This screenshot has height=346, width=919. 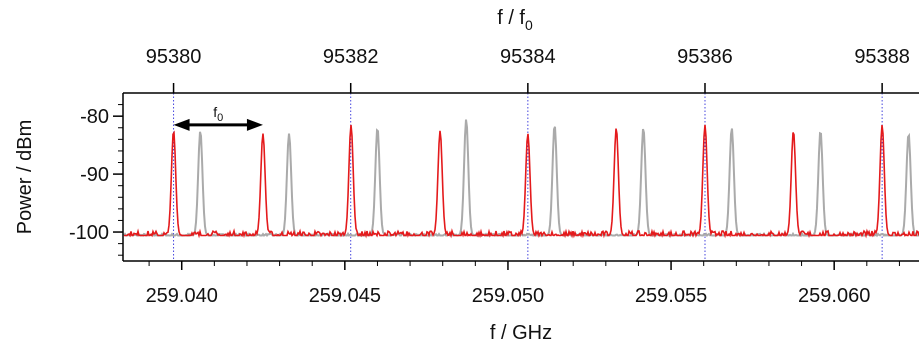 What do you see at coordinates (882, 57) in the screenshot?
I see `top-x-tick-label: 95388` at bounding box center [882, 57].